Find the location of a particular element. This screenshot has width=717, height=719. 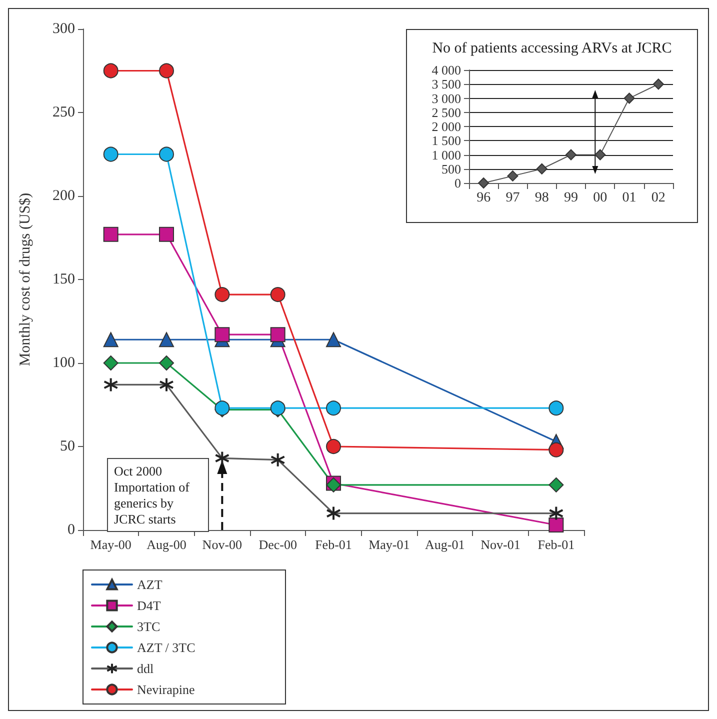

x-tick-label: 99 is located at coordinates (571, 198).